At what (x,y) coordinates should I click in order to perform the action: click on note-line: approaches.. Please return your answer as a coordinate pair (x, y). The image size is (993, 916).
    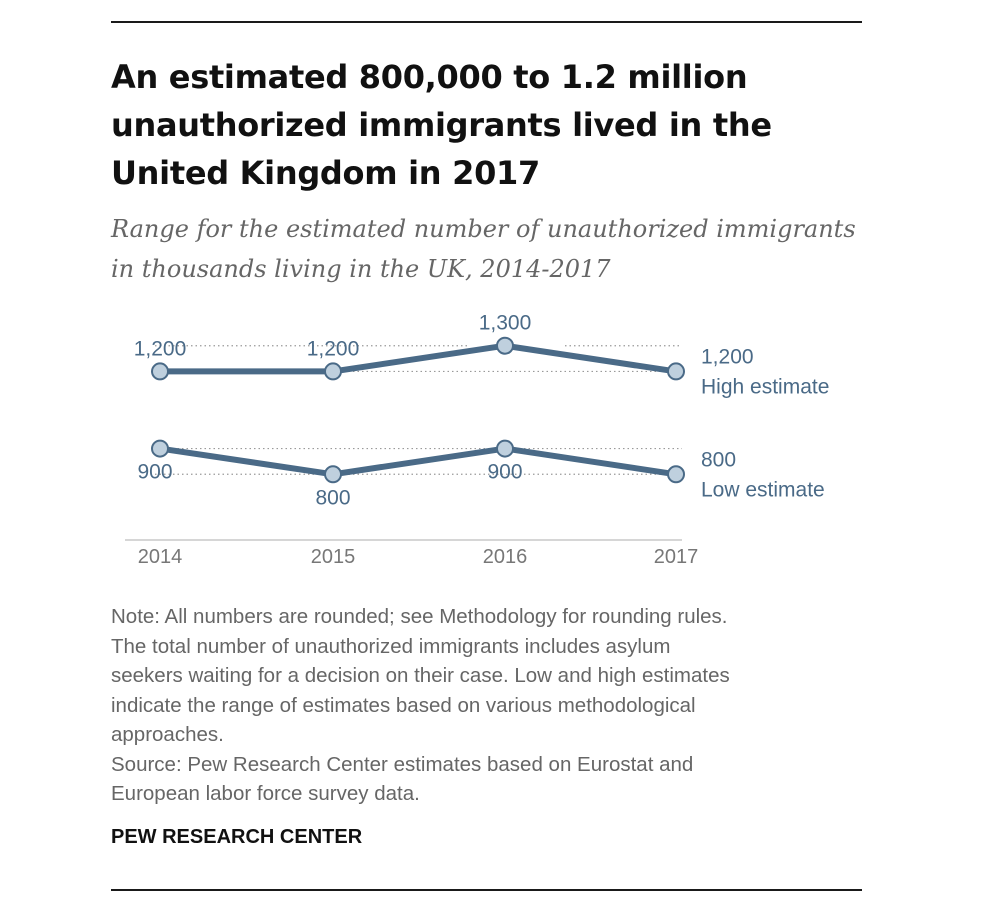
    Looking at the image, I should click on (167, 734).